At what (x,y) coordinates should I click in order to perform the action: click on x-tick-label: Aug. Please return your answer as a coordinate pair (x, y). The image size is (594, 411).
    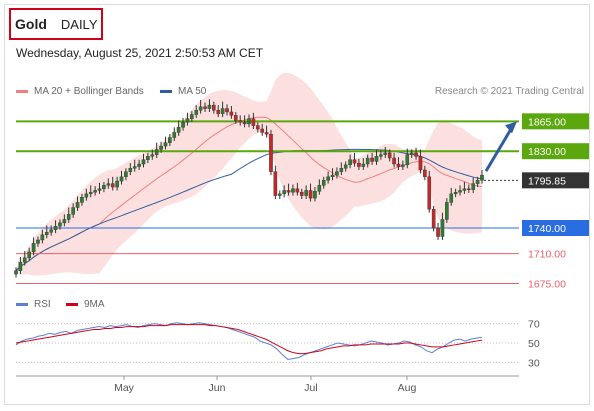
    Looking at the image, I should click on (407, 388).